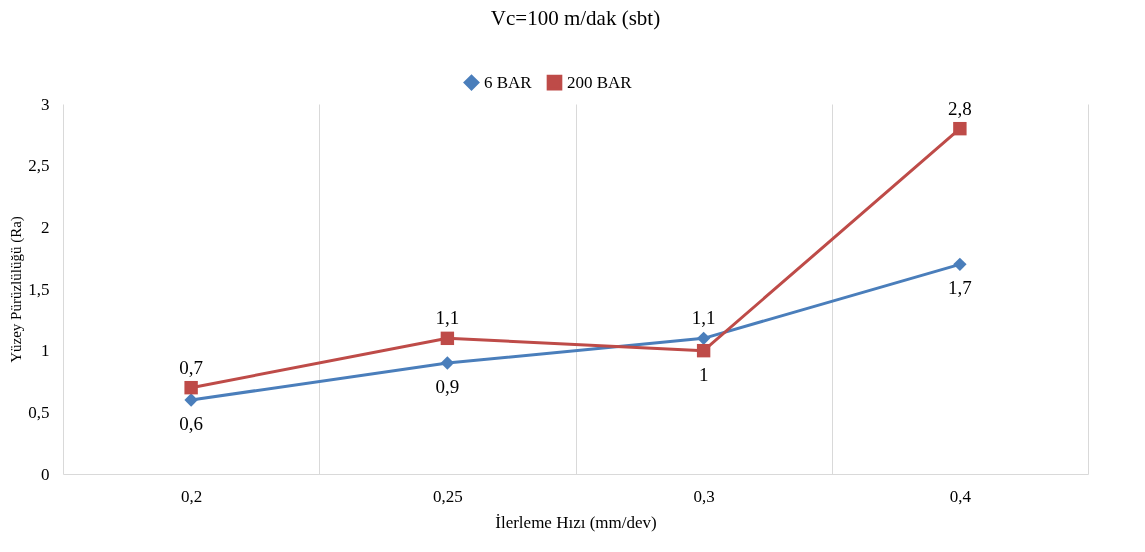  Describe the element at coordinates (39, 166) in the screenshot. I see `y-tick-label: 2,5` at that location.